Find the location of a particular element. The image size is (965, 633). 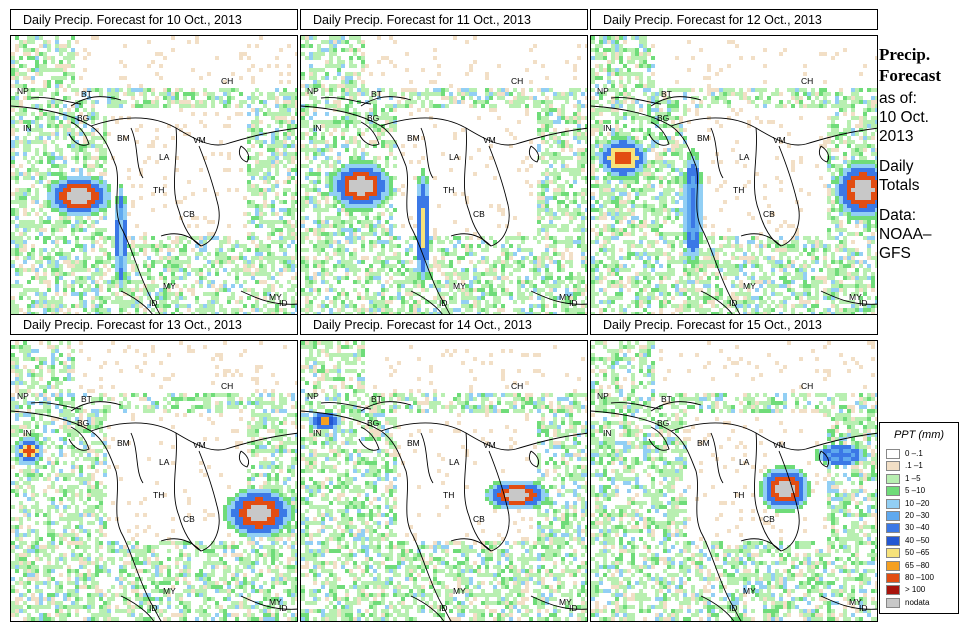

as-of-date-line1: 10 Oct. is located at coordinates (904, 117).